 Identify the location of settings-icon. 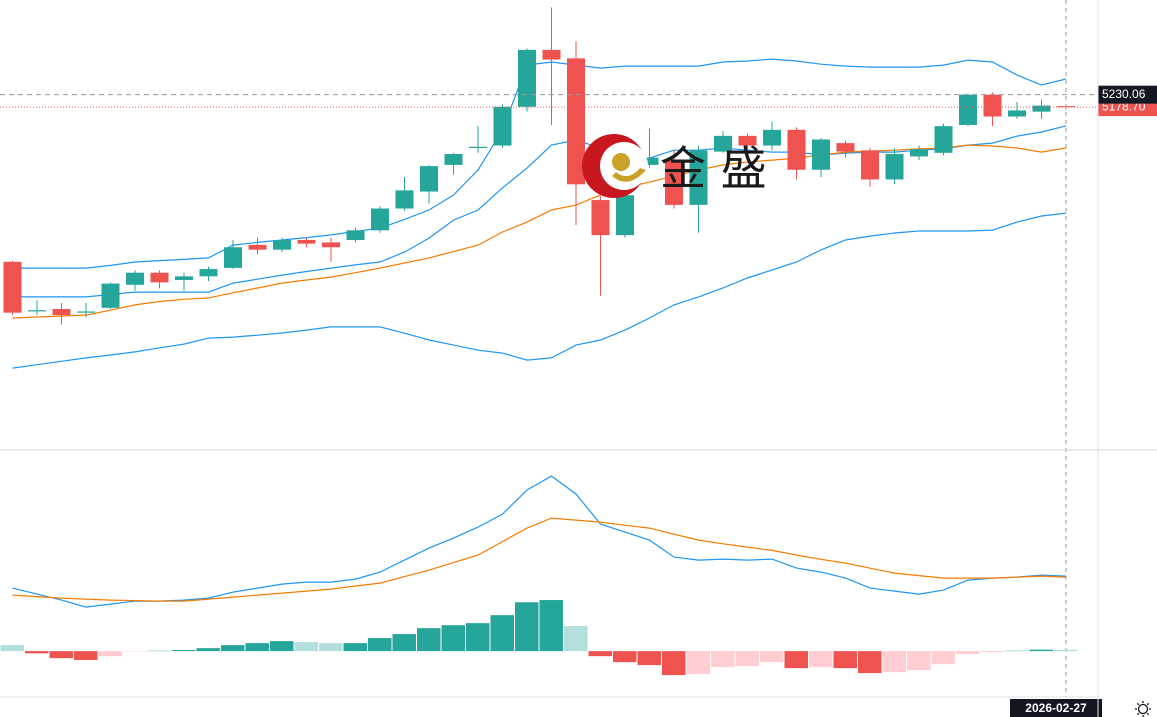
(1143, 709).